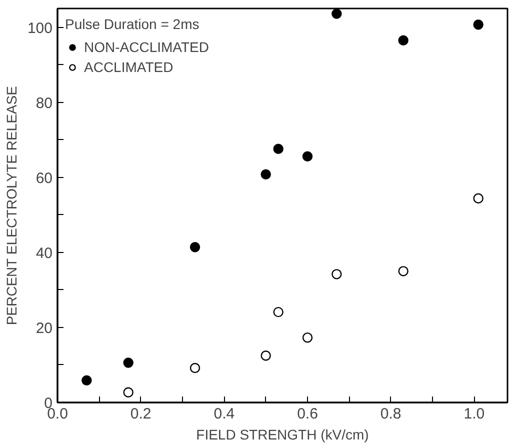  I want to click on y-tick-label: 100, so click(40, 28).